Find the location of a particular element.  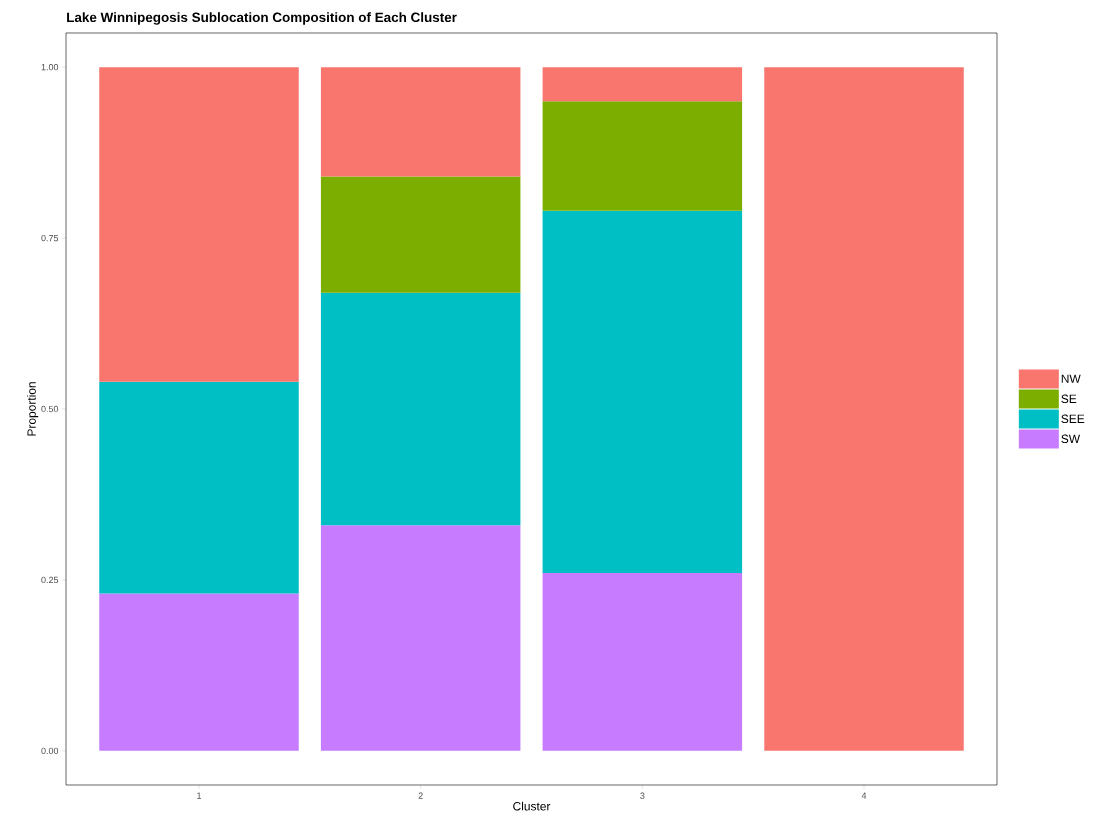

x-tick-label: 2 is located at coordinates (420, 795).